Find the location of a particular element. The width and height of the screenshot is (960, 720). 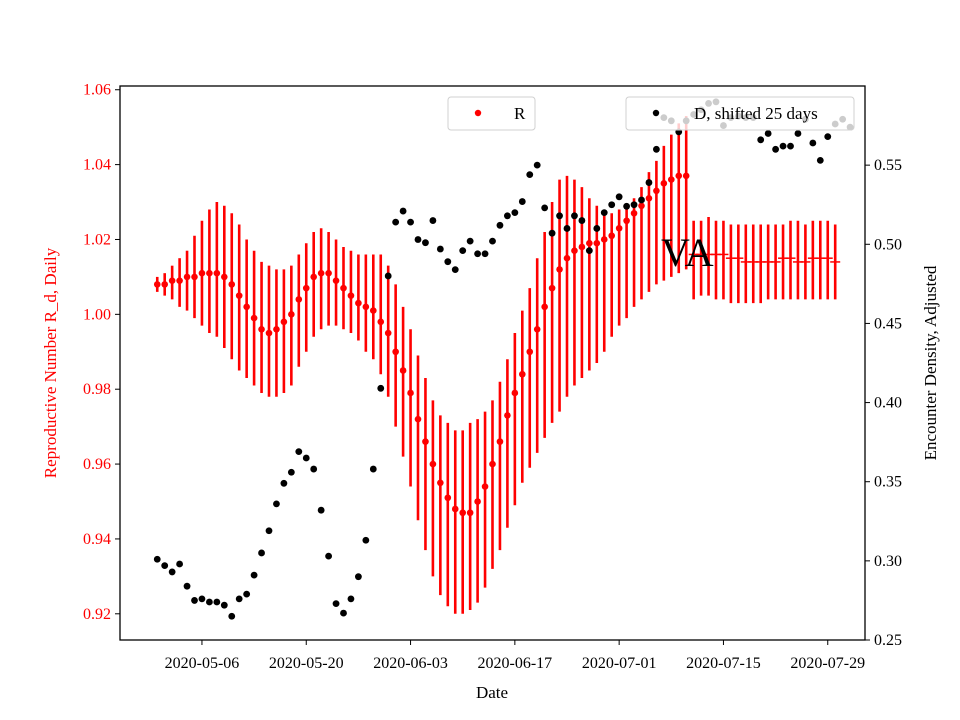

x-axis-label: Date is located at coordinates (492, 692).